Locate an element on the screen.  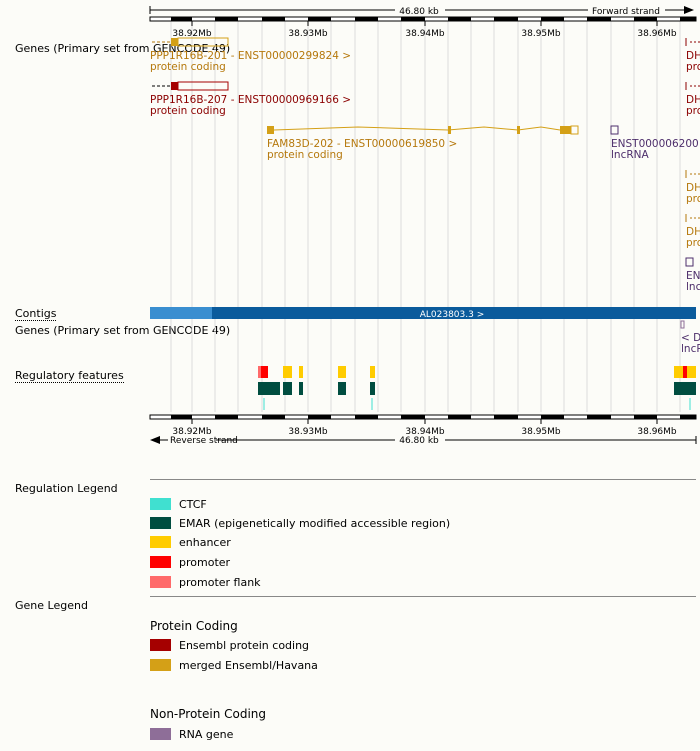
edge-label-pro-3: pro is located at coordinates (693, 199).